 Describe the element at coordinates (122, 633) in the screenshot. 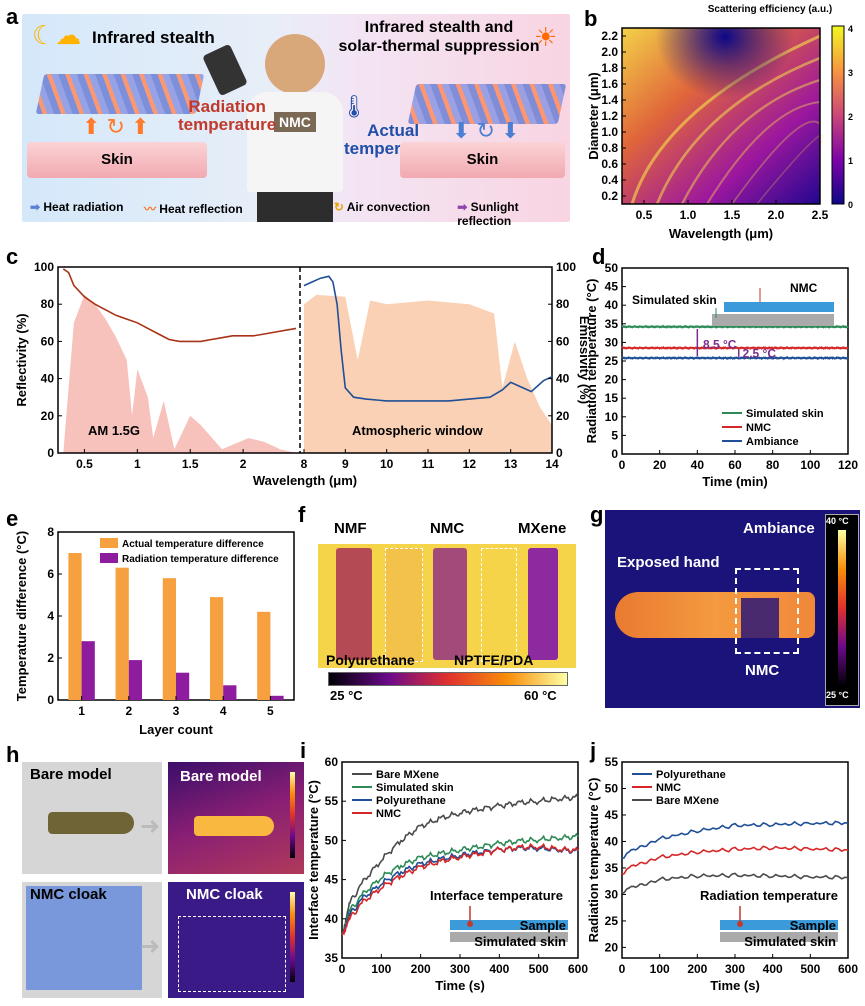

I see `bar-actual` at that location.